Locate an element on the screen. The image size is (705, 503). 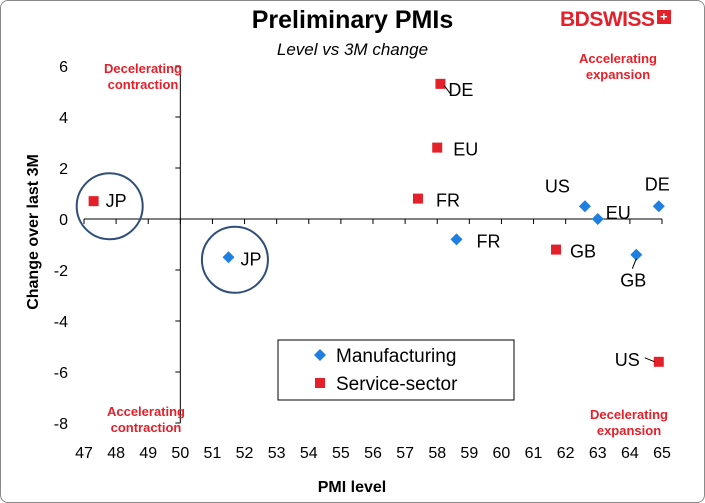
highlight-circle-jp-manufacturing is located at coordinates (234, 259).